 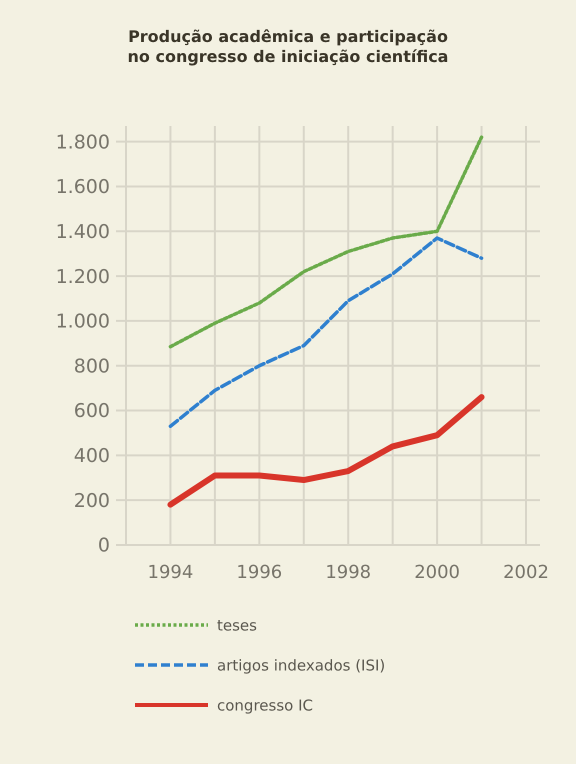 I want to click on x-tick-label: 1994, so click(x=171, y=572).